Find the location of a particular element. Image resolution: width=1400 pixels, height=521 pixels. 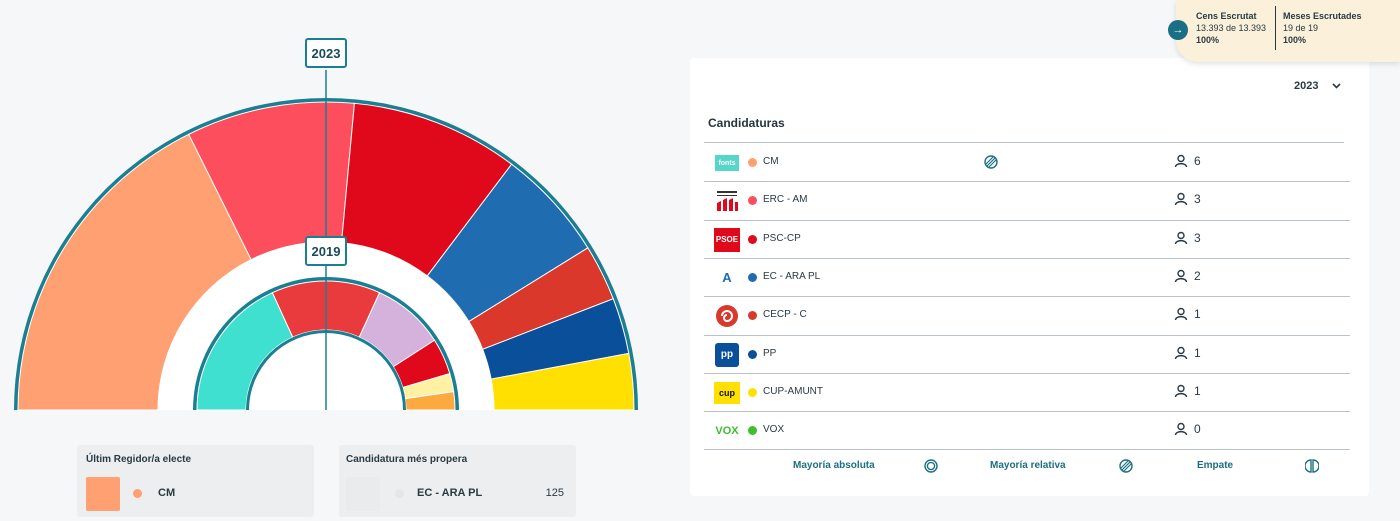

party-name: CECP - C is located at coordinates (785, 315).